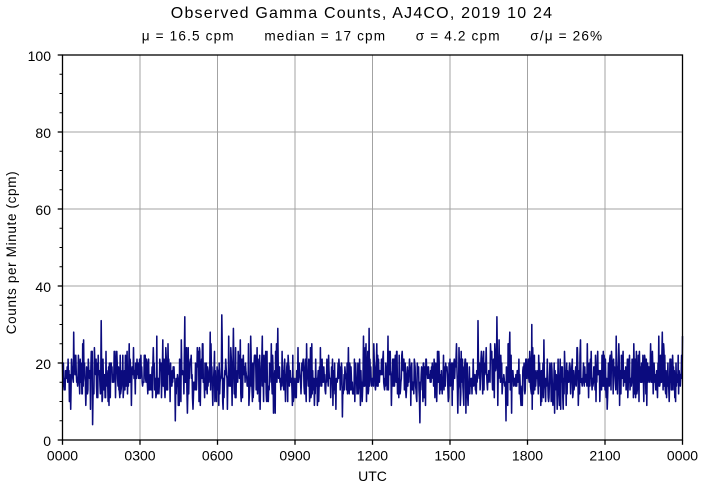 This screenshot has height=489, width=705. Describe the element at coordinates (139, 456) in the screenshot. I see `svg-text: 0300` at that location.